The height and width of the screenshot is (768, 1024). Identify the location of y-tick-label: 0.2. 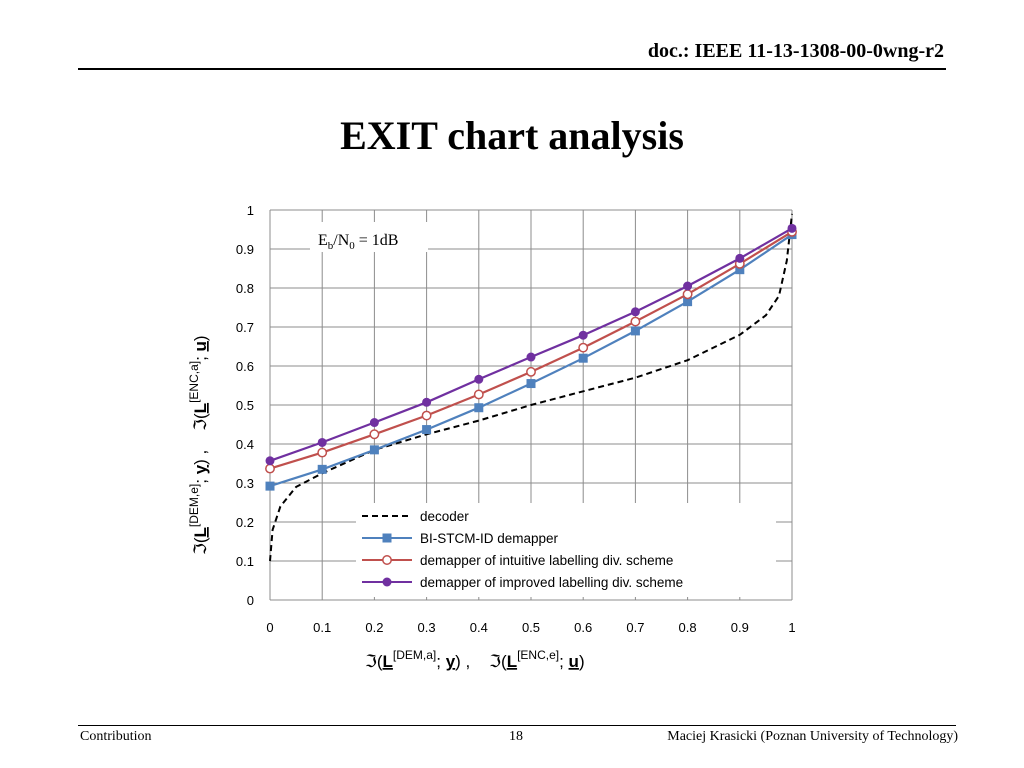
(245, 522).